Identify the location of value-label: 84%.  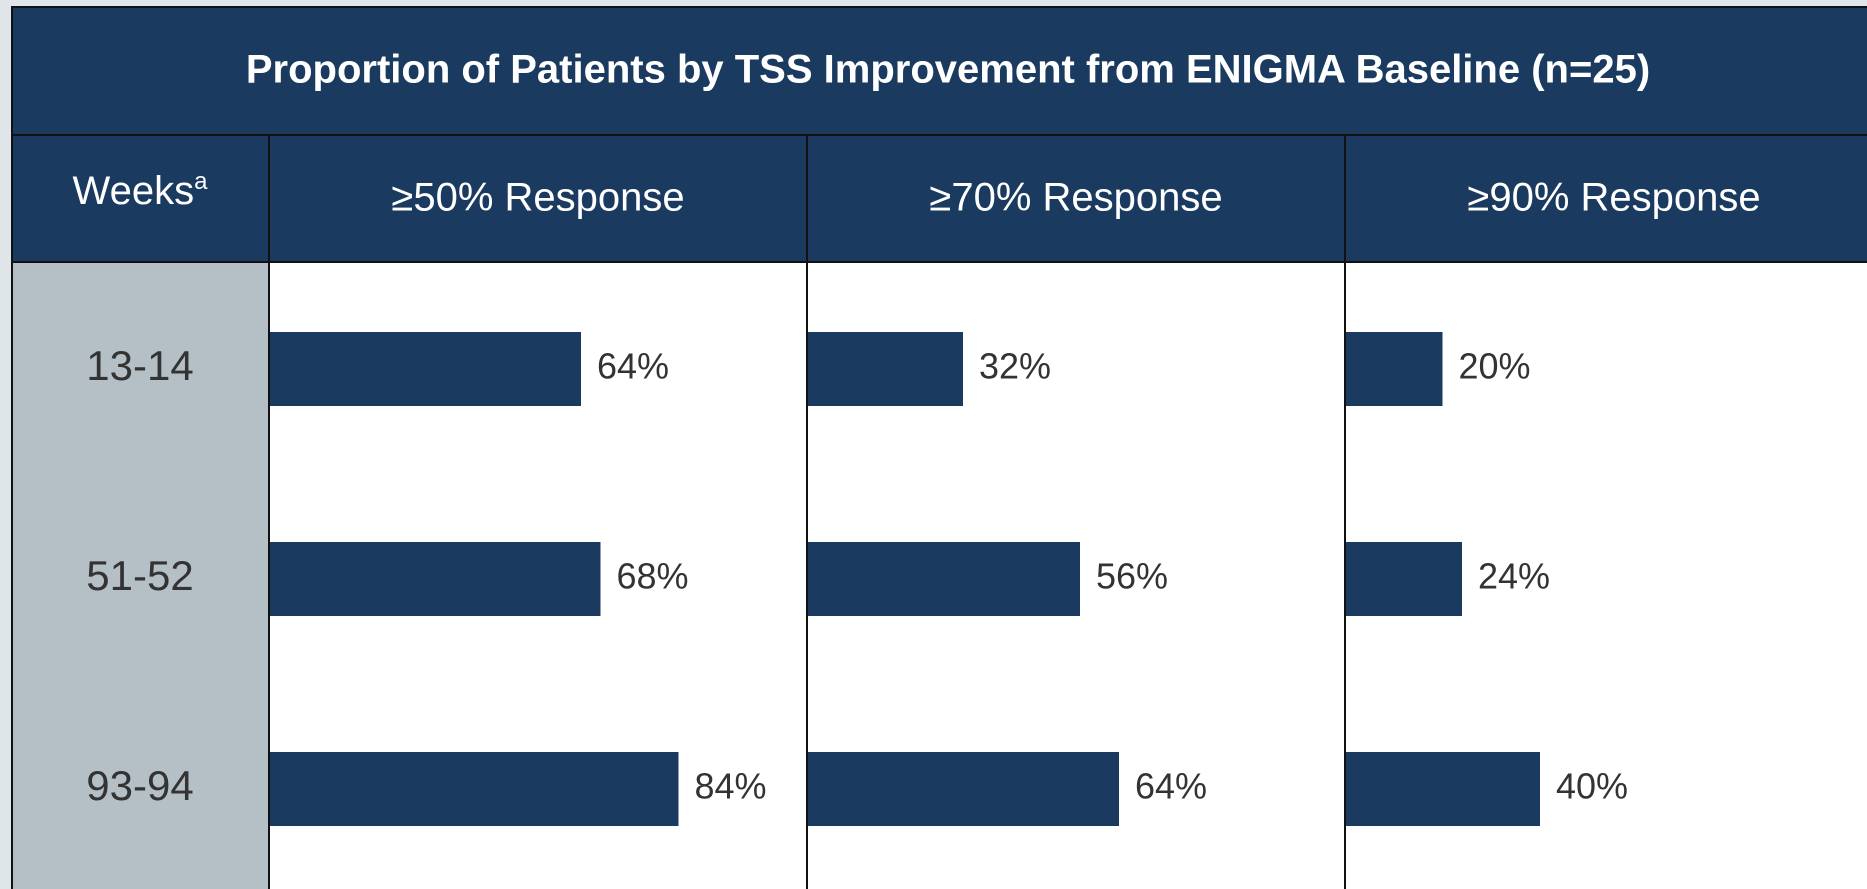
(731, 786).